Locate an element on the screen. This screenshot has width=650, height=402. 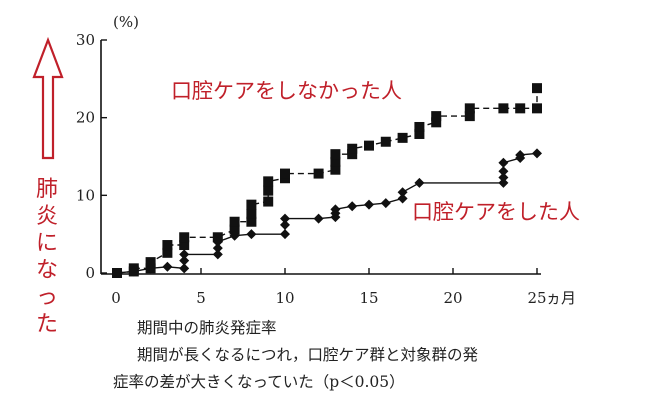
y-tick-label: 0 is located at coordinates (90, 273).